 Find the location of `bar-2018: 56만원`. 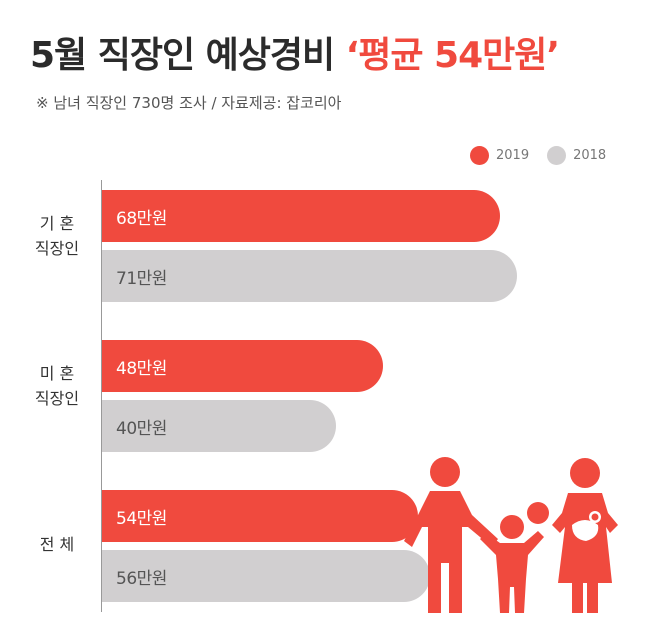

bar-2018: 56만원 is located at coordinates (266, 576).